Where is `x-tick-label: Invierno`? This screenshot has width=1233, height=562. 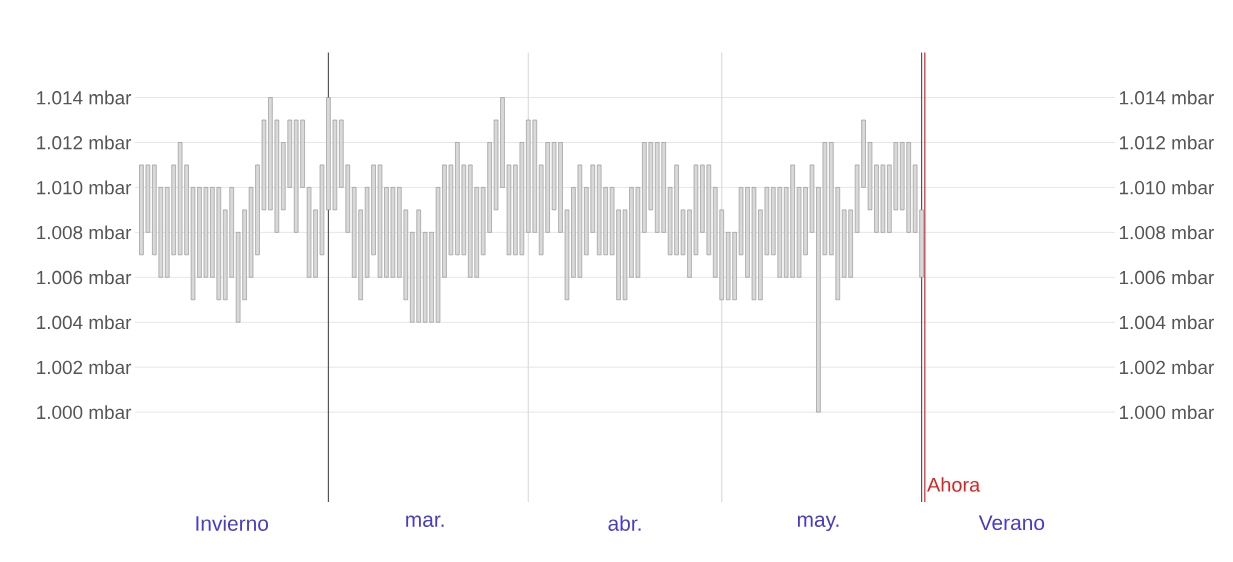
x-tick-label: Invierno is located at coordinates (232, 523).